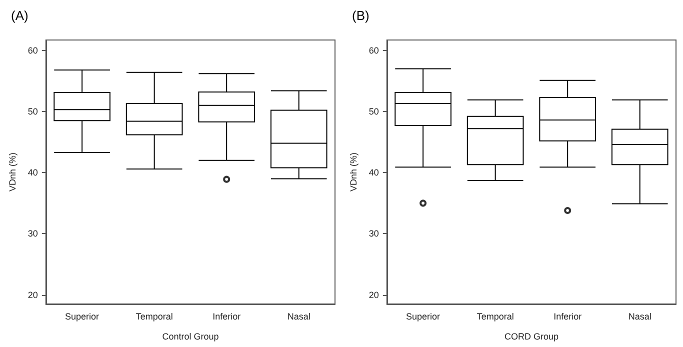 The height and width of the screenshot is (347, 683). Describe the element at coordinates (19, 15) in the screenshot. I see `chart-title: (A)` at that location.